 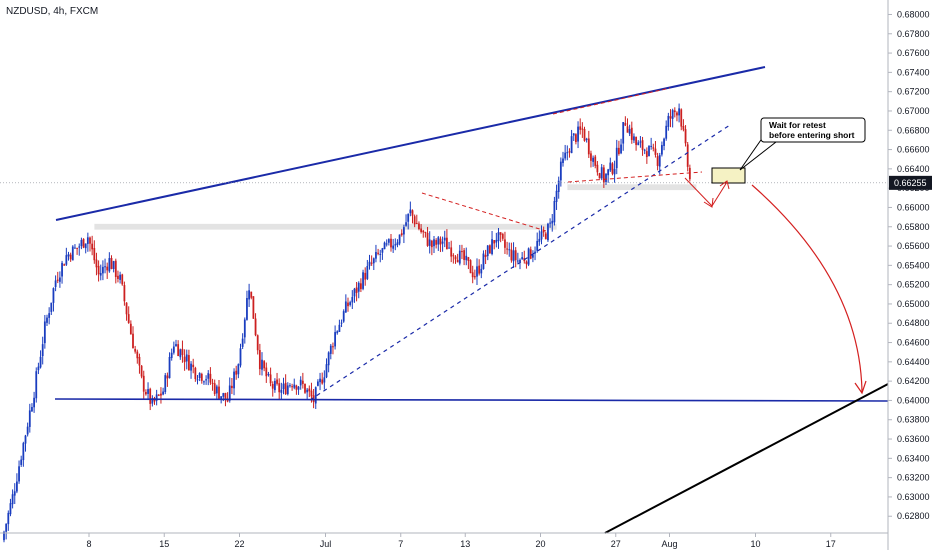 I want to click on arrow-down-leg, so click(x=698, y=192).